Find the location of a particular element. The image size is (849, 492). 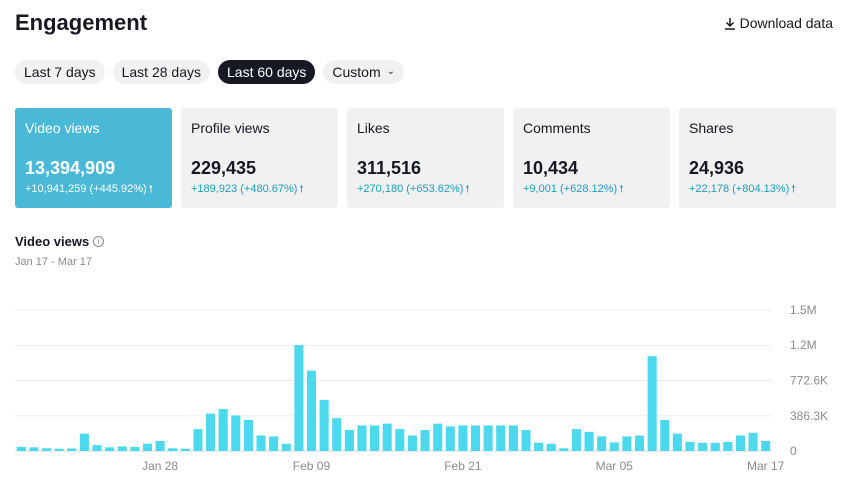

metric-card-shares: Shares 24,936 +22,178 (+804.13%) 🠕 is located at coordinates (757, 158).